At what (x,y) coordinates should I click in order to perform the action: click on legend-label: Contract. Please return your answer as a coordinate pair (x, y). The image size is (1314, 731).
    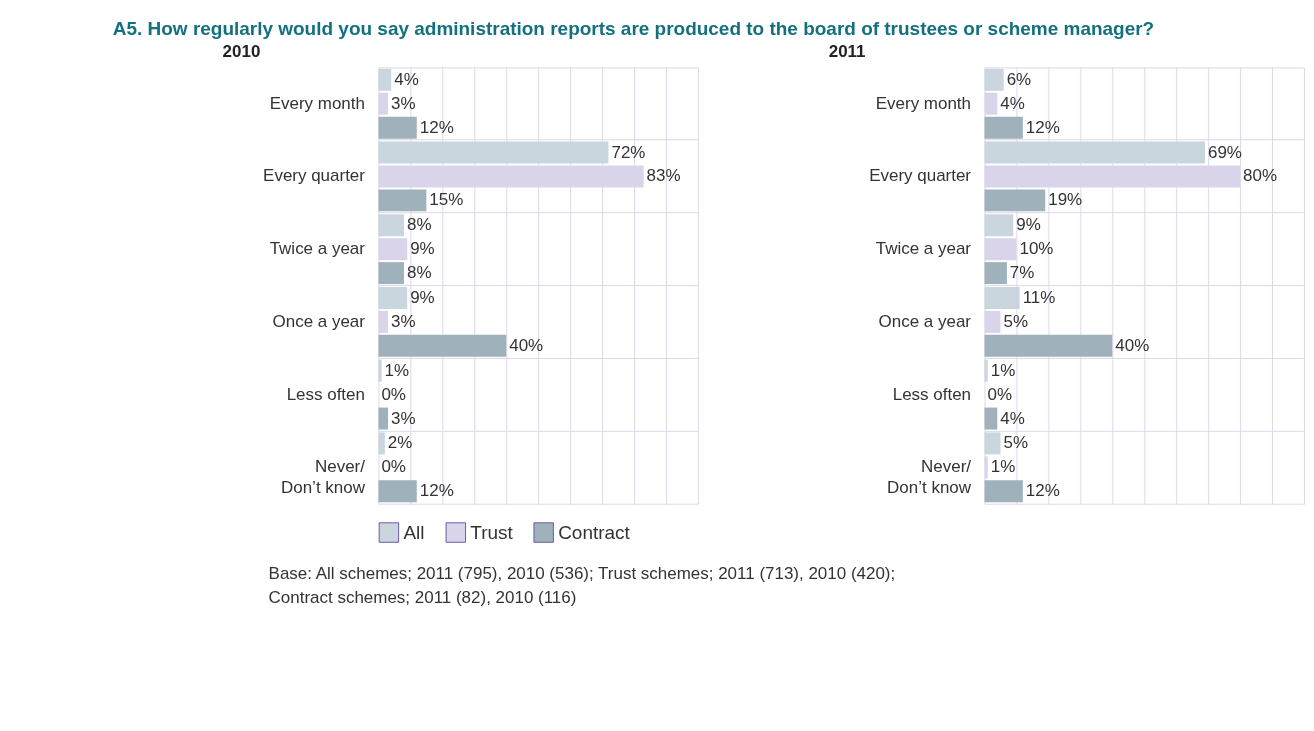
    Looking at the image, I should click on (594, 532).